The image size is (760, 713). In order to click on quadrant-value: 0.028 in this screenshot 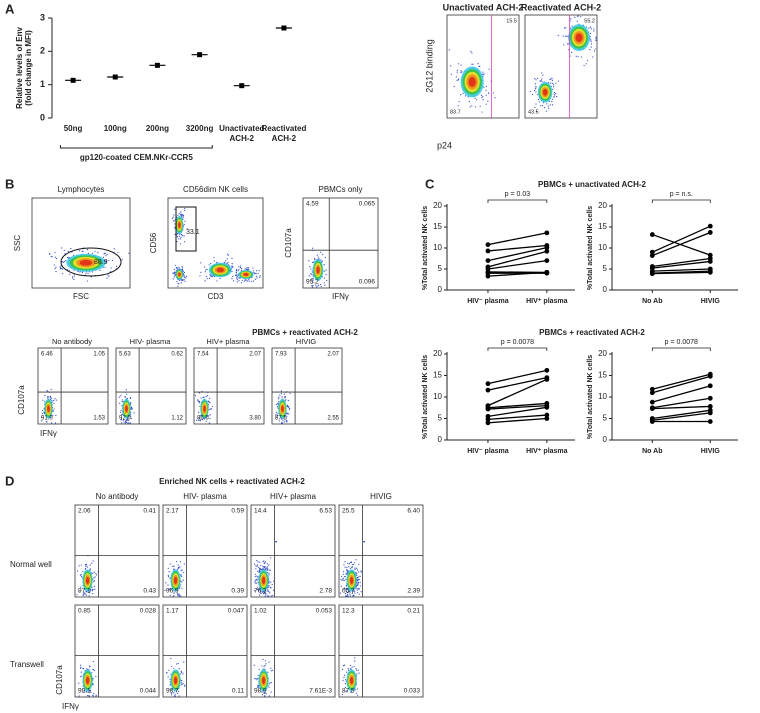, I will do `click(148, 611)`.